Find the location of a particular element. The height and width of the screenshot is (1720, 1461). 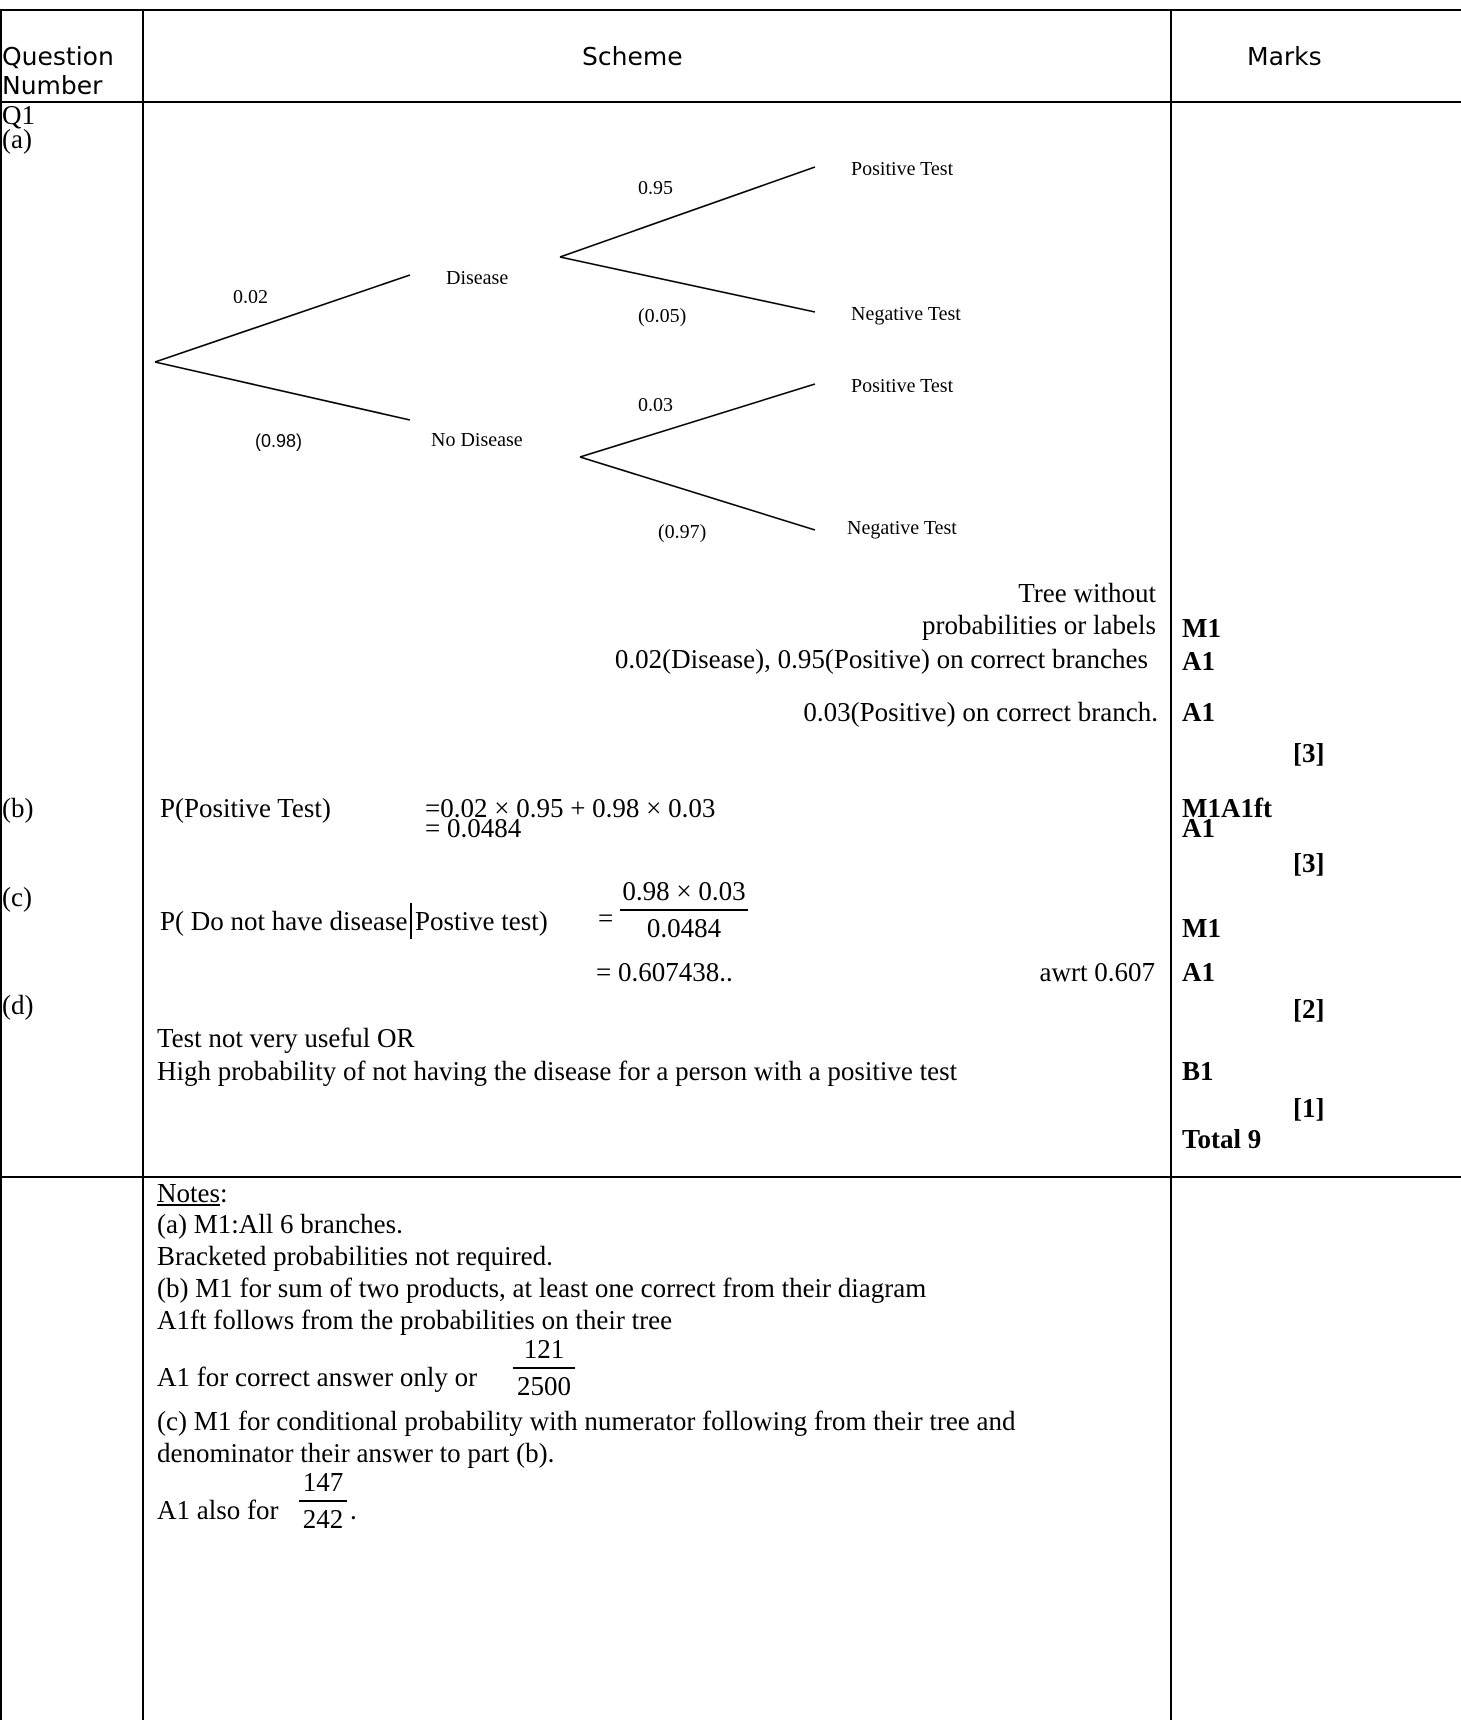

part-c-lhs: P( Do not have disease Postive test) is located at coordinates (354, 921).